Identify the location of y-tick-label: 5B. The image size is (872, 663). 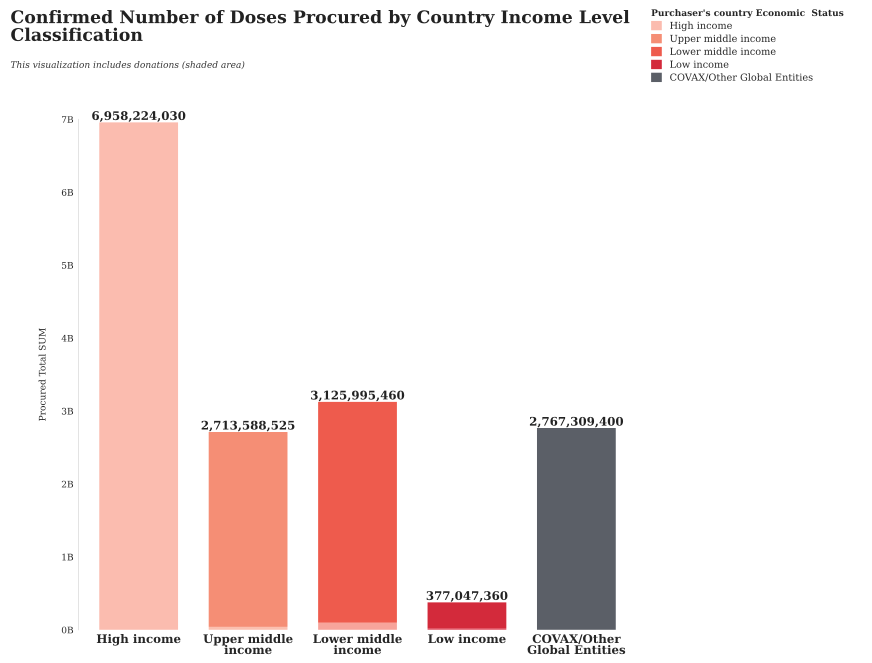
(68, 265).